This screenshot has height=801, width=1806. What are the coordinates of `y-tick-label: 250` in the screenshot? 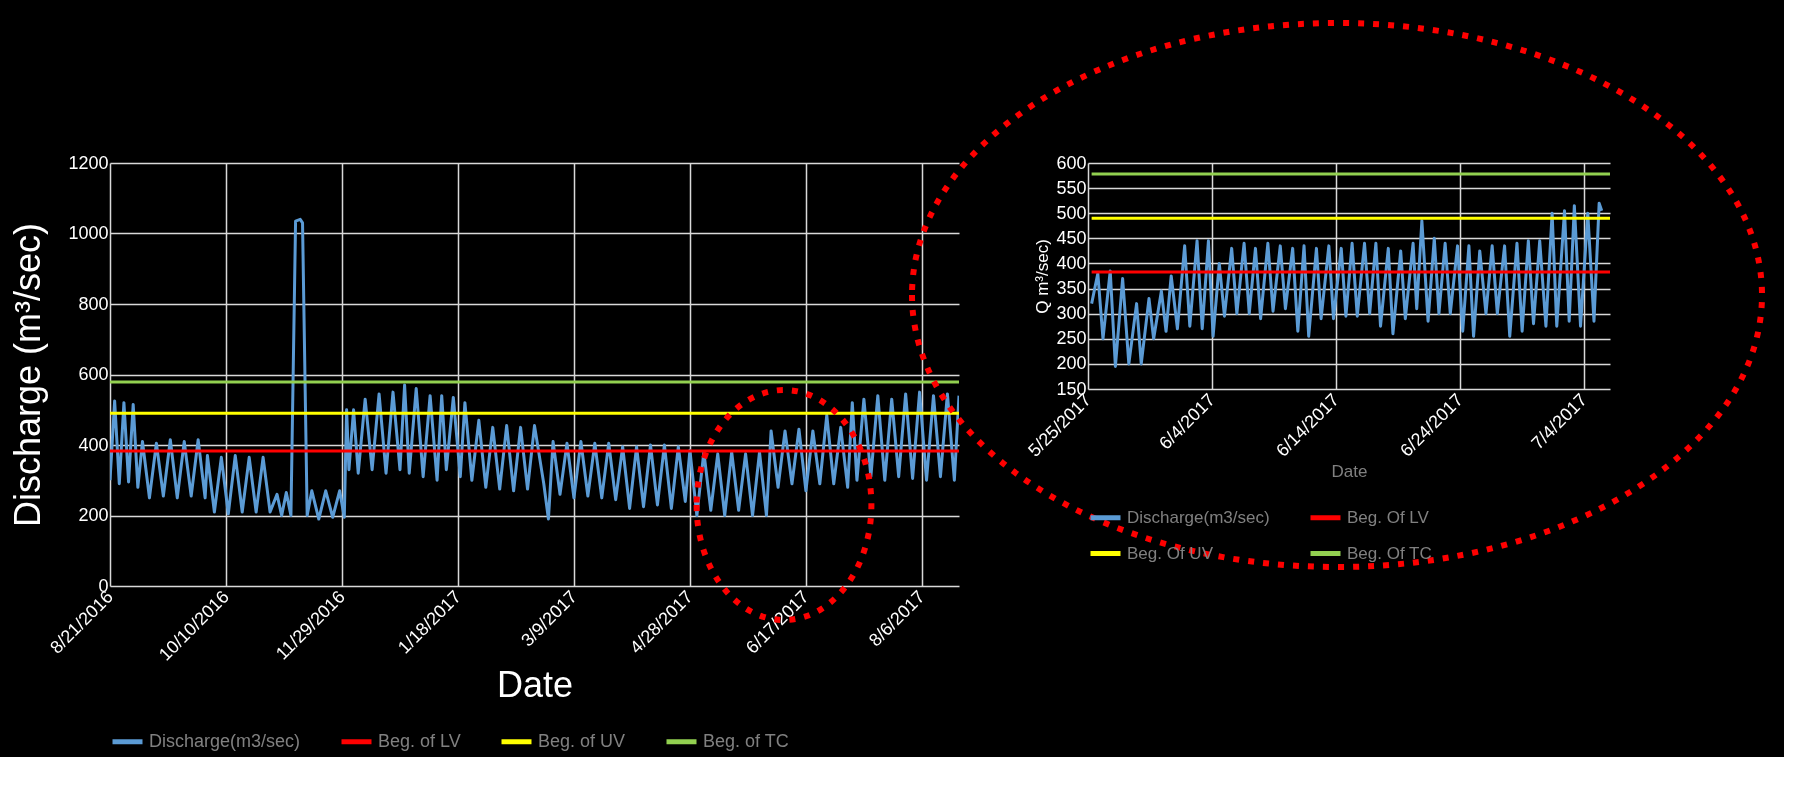 It's located at (1071, 338).